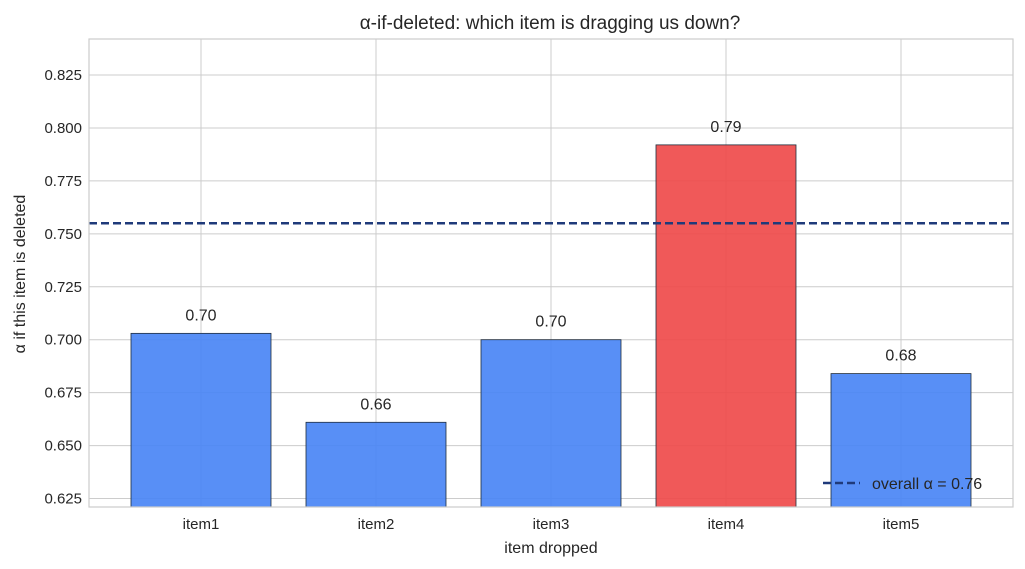  I want to click on x-tick-label-item3: item3, so click(551, 524).